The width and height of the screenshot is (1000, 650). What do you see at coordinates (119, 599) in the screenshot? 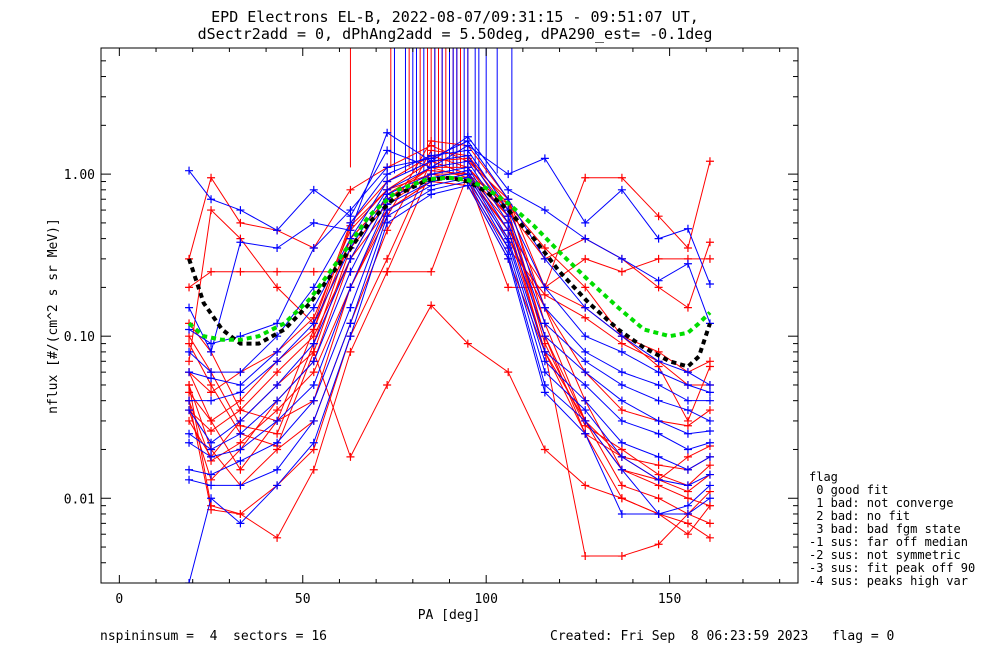
I see `x-tick-label: 0` at bounding box center [119, 599].